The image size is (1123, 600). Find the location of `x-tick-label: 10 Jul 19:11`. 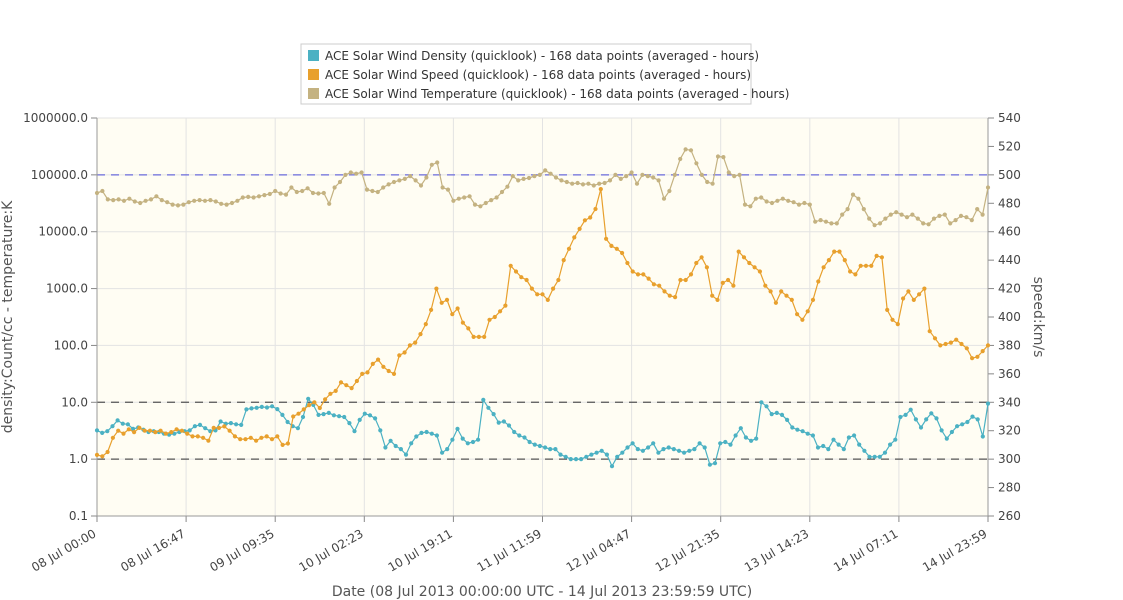

x-tick-label: 10 Jul 19:11 is located at coordinates (420, 550).